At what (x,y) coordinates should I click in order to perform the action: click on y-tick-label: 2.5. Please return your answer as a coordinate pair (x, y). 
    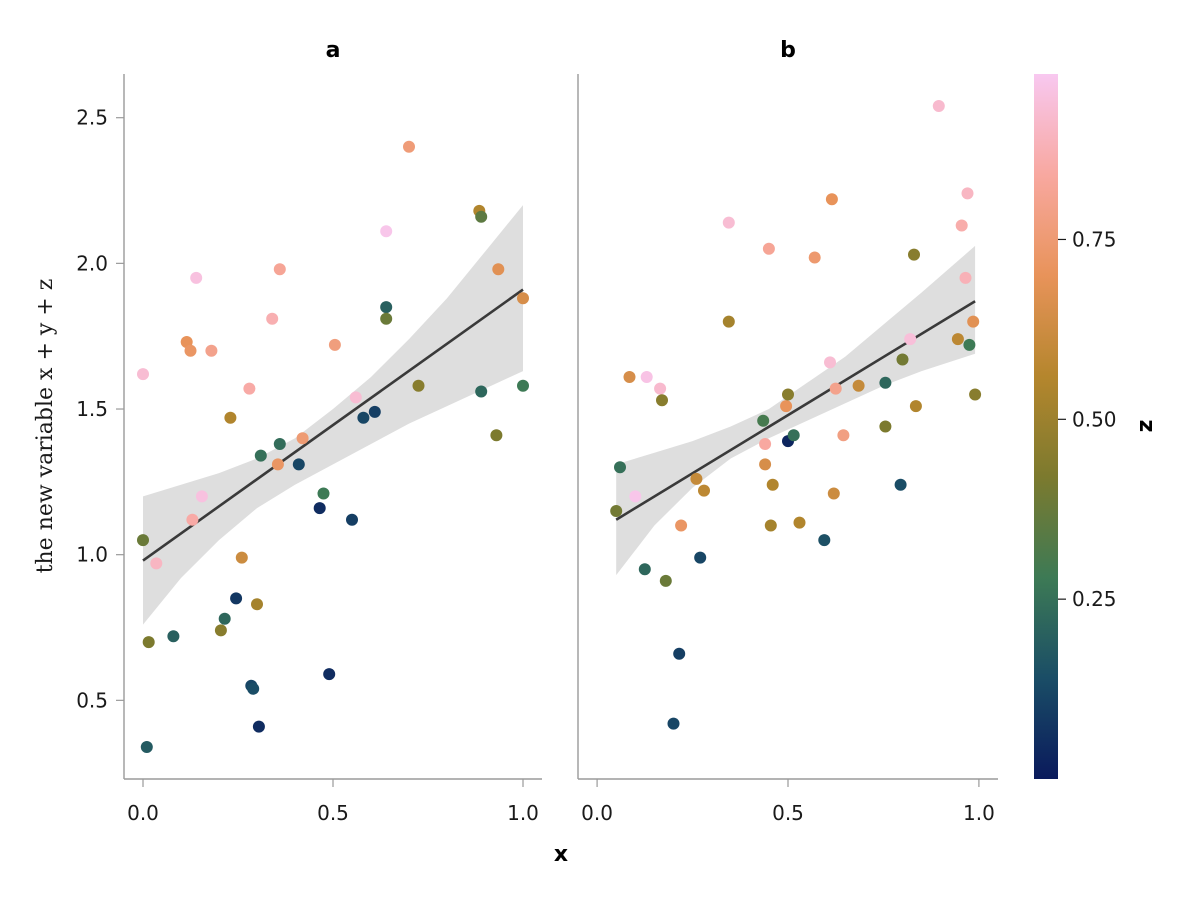
    Looking at the image, I should click on (92, 118).